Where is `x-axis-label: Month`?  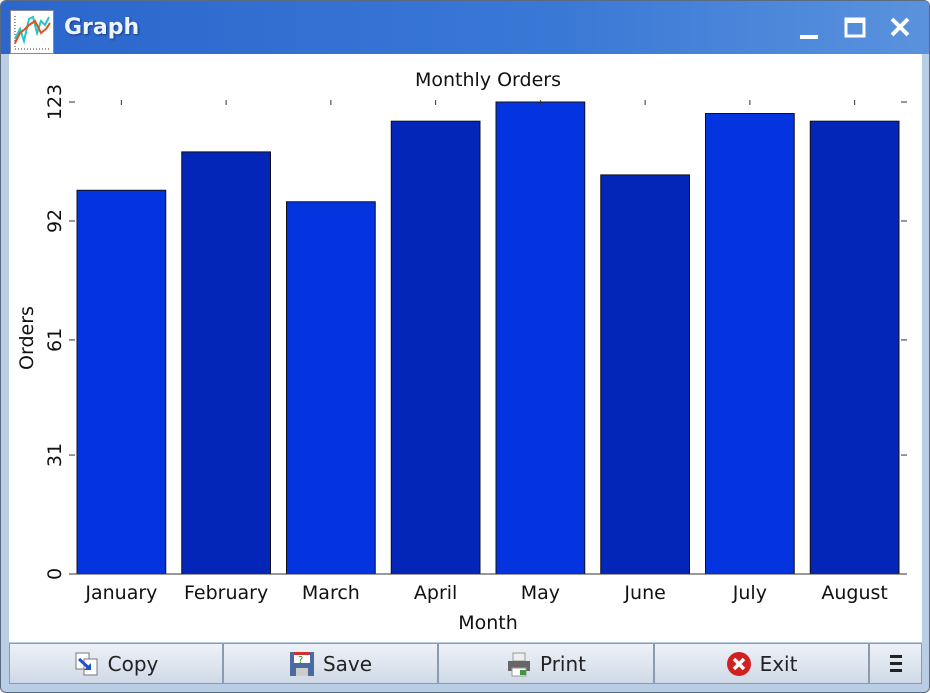
x-axis-label: Month is located at coordinates (488, 623).